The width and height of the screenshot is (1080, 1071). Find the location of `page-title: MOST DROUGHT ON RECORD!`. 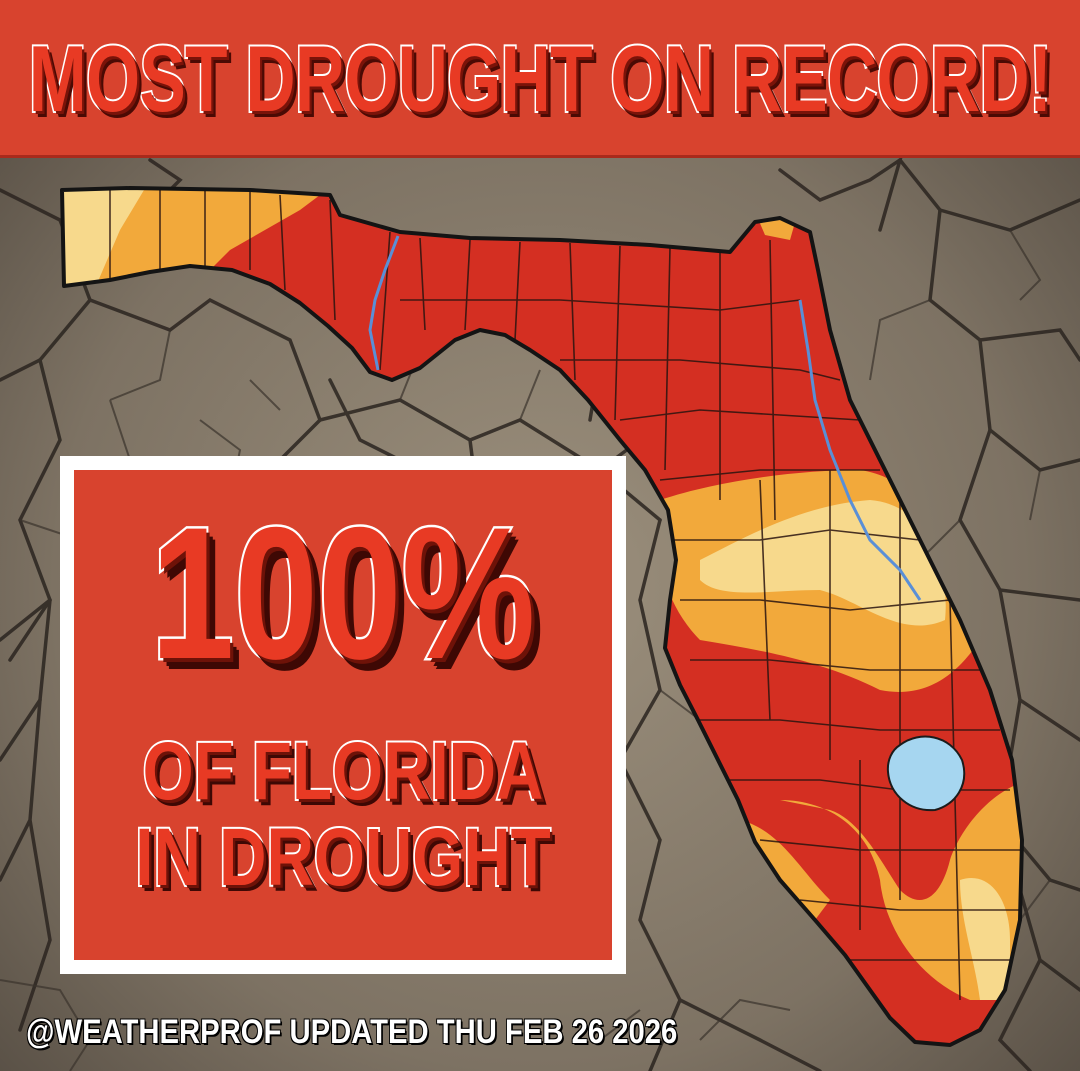

page-title: MOST DROUGHT ON RECORD! is located at coordinates (540, 78).